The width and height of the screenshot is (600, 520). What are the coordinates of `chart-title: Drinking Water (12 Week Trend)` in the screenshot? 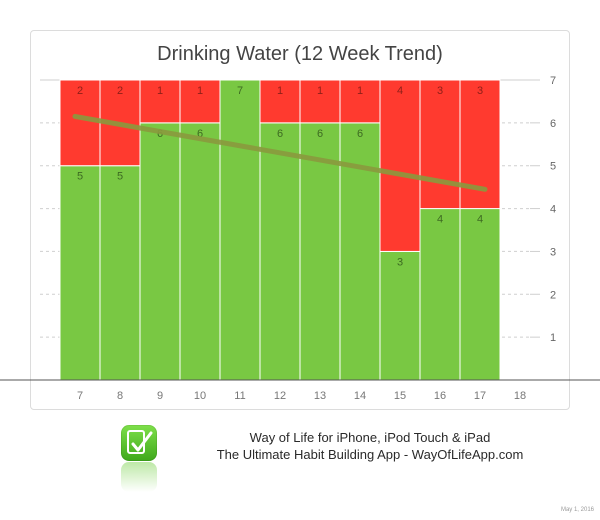 It's located at (300, 54).